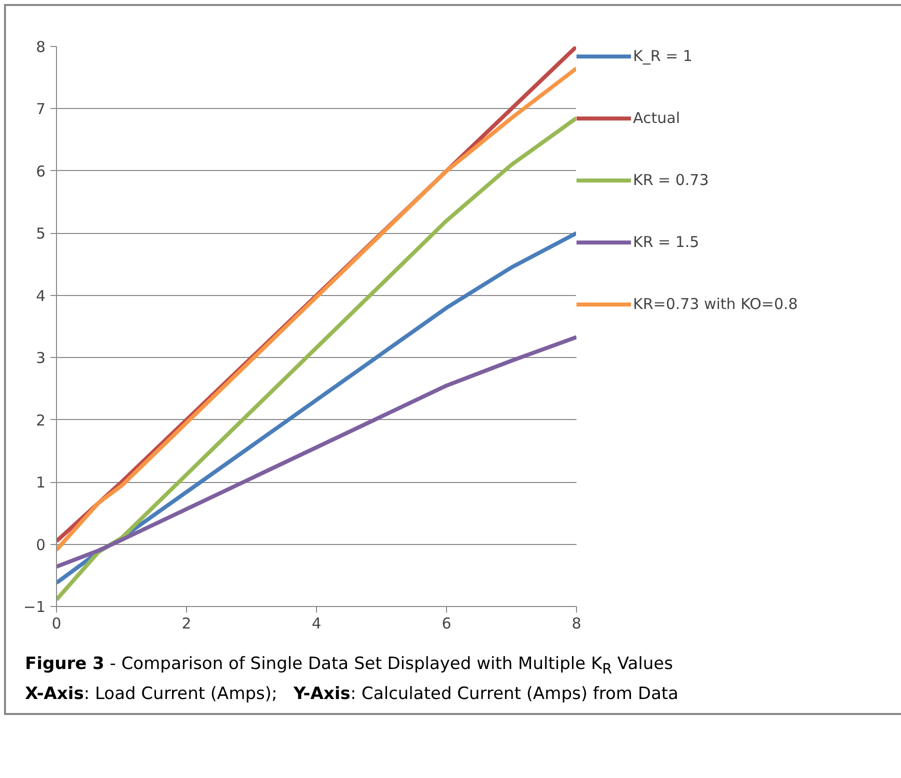  I want to click on y-tick-label: 6, so click(41, 171).